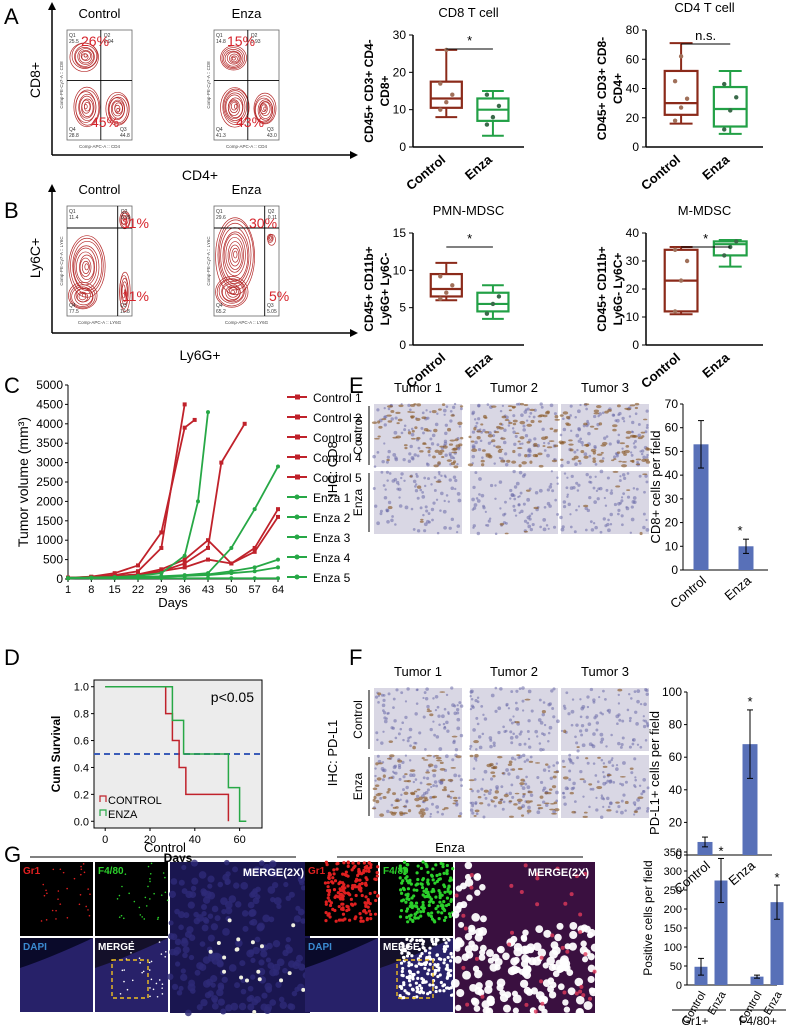 The image size is (795, 1031). What do you see at coordinates (673, 891) in the screenshot?
I see `y-tick-label: 250` at bounding box center [673, 891].